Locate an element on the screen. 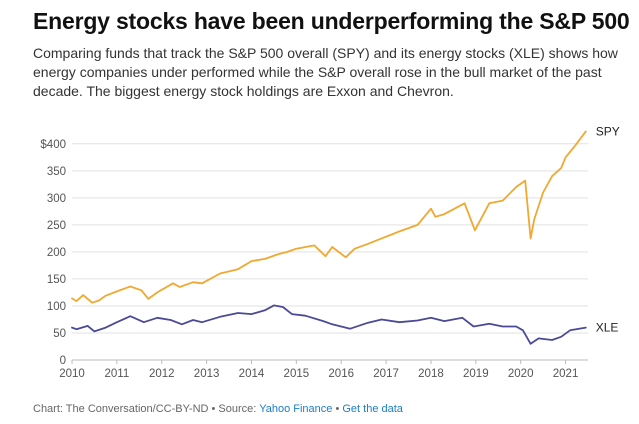 The image size is (639, 424). get-data-link: Get the data is located at coordinates (372, 409).